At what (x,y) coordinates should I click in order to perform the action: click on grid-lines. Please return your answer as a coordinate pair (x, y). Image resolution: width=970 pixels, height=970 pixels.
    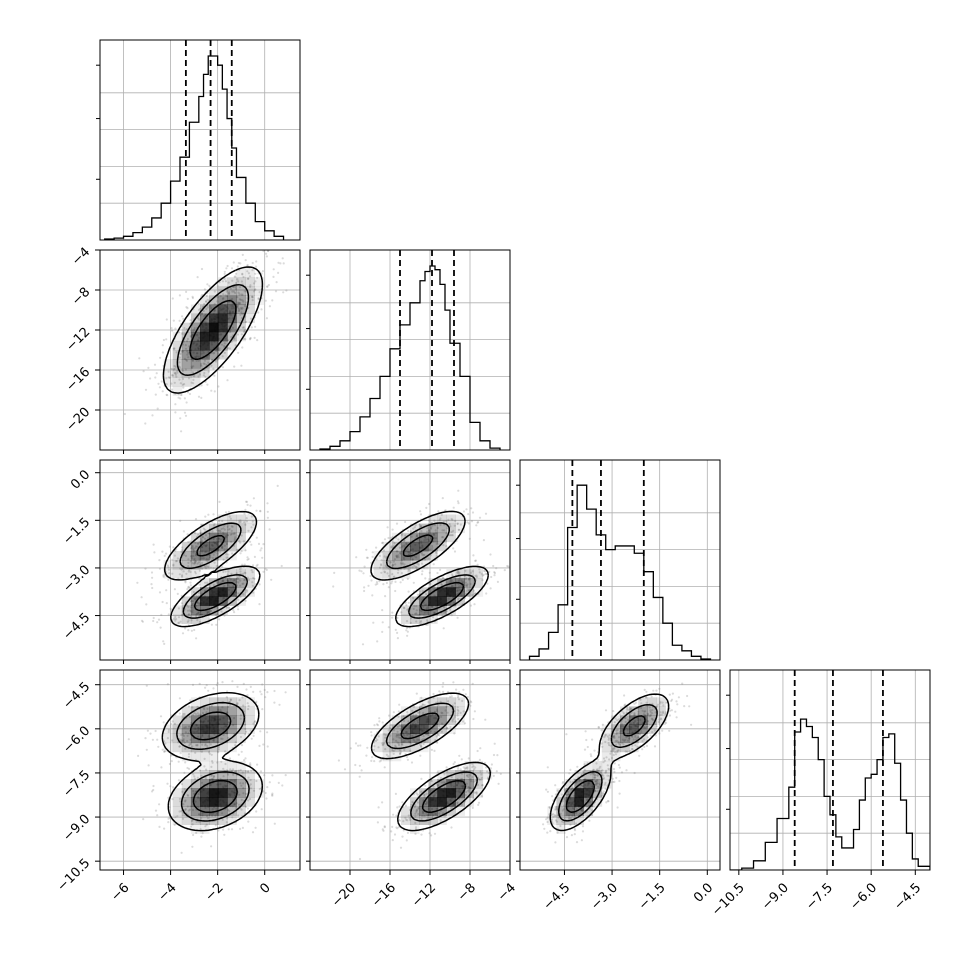
    Looking at the image, I should click on (410, 560).